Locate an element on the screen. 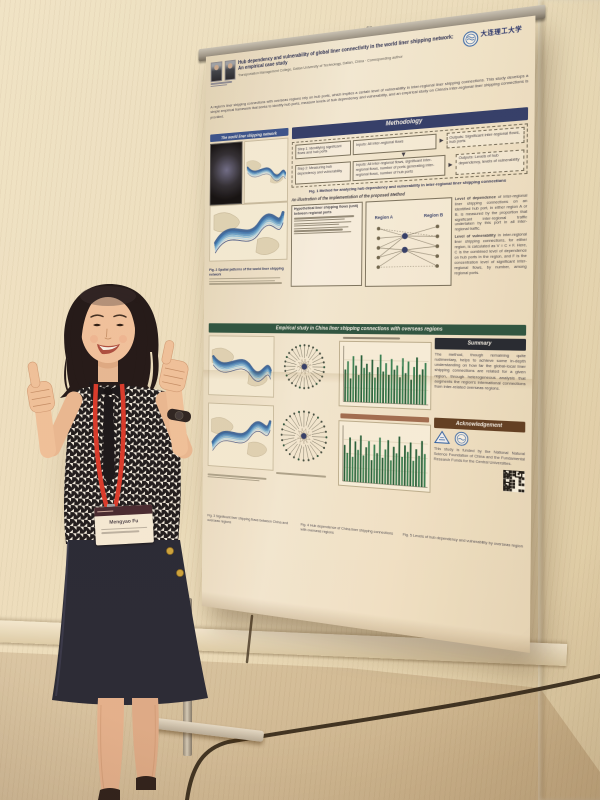 The image size is (600, 800). author-name-line is located at coordinates (219, 85).